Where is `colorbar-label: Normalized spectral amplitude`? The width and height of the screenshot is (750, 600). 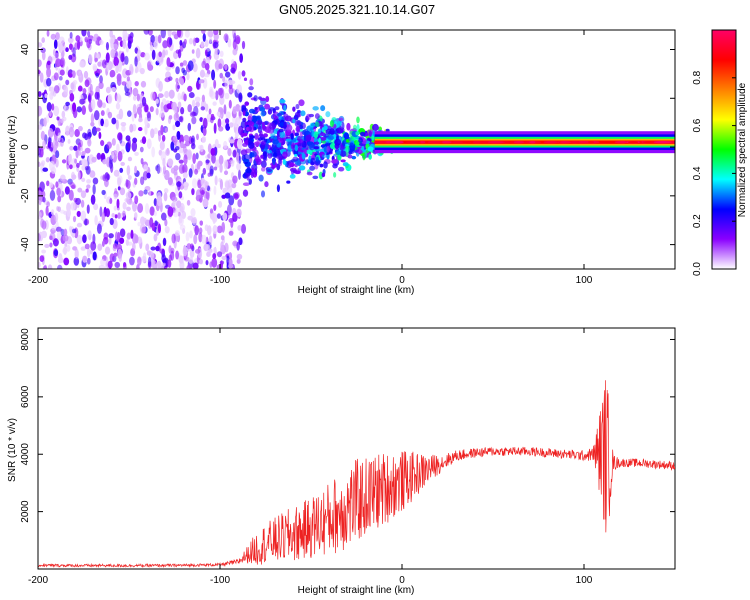 colorbar-label: Normalized spectral amplitude is located at coordinates (742, 149).